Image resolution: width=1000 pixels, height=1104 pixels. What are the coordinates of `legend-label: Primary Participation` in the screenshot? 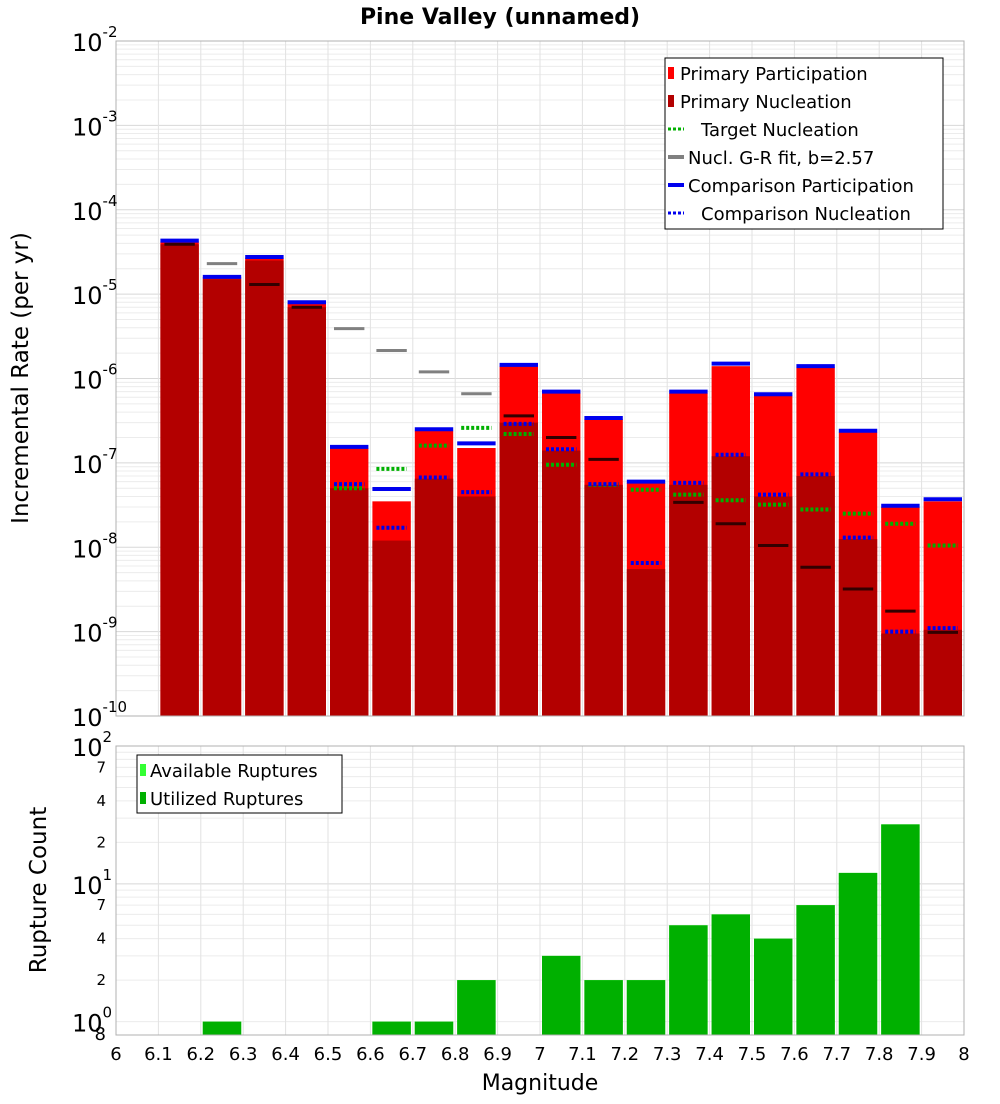 It's located at (774, 74).